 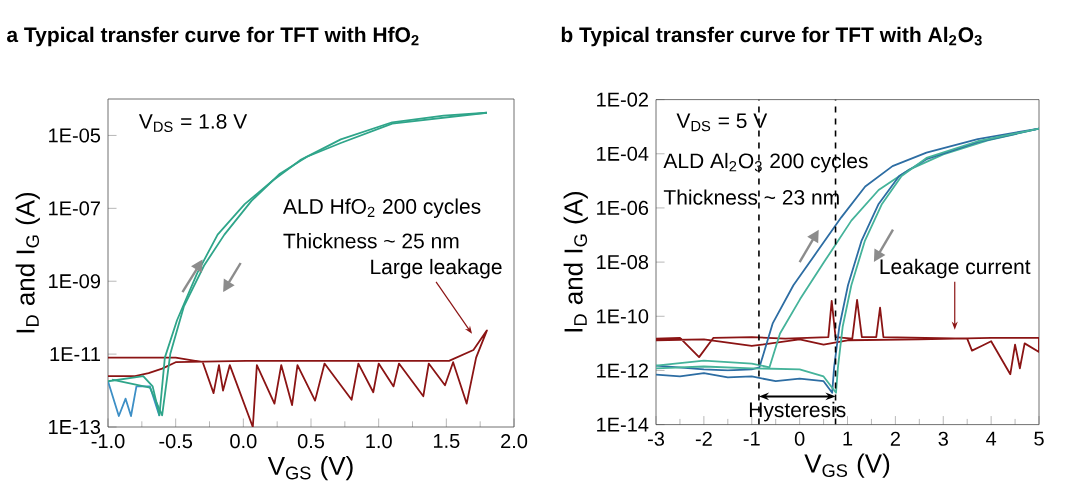 I want to click on y-tick-label: 1E-04, so click(x=623, y=153).